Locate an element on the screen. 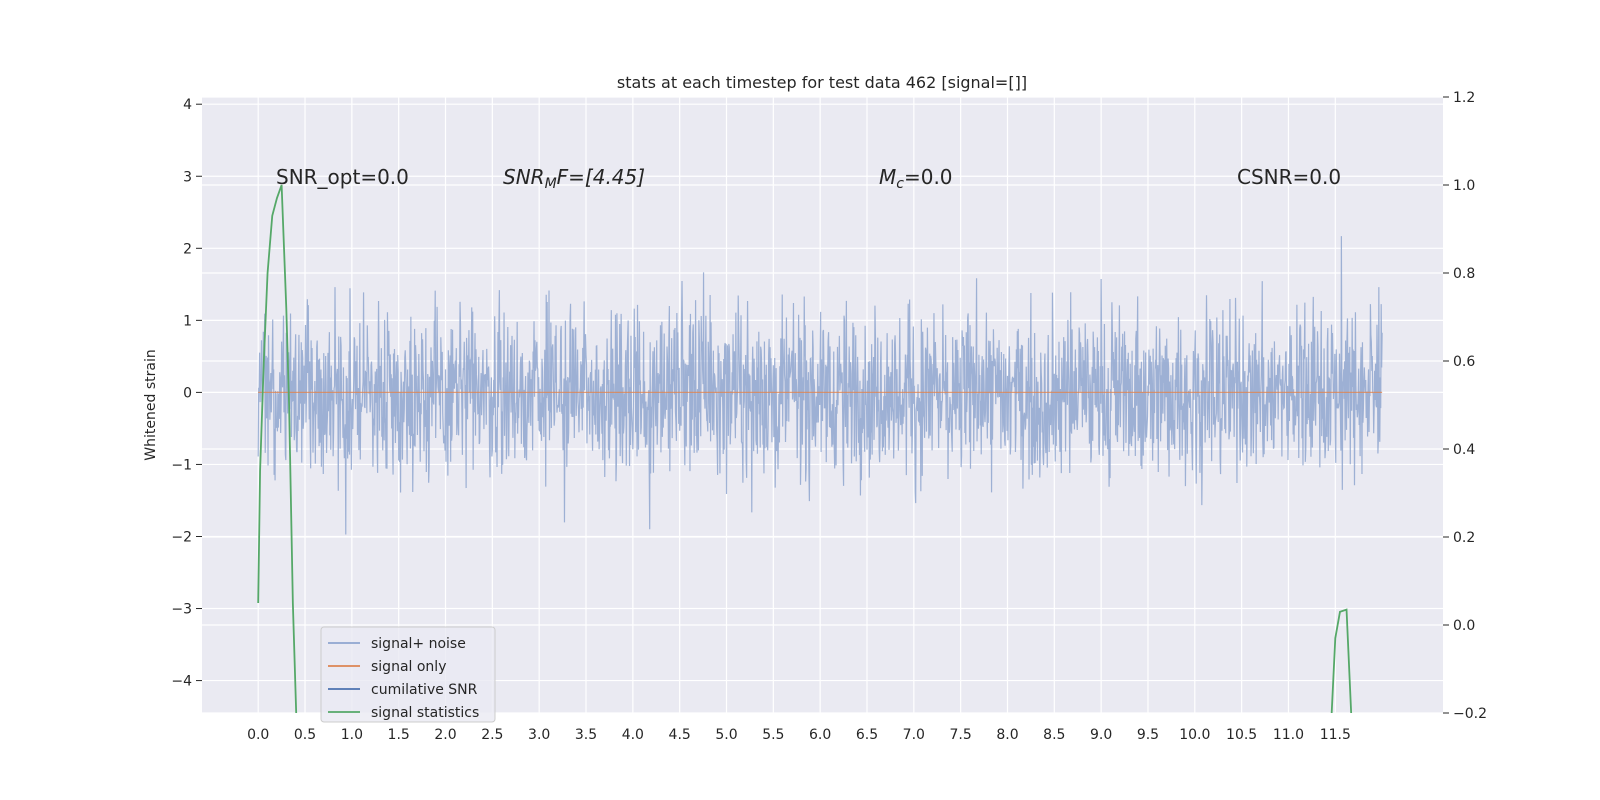  x-tick-label: 7.5 is located at coordinates (961, 735).